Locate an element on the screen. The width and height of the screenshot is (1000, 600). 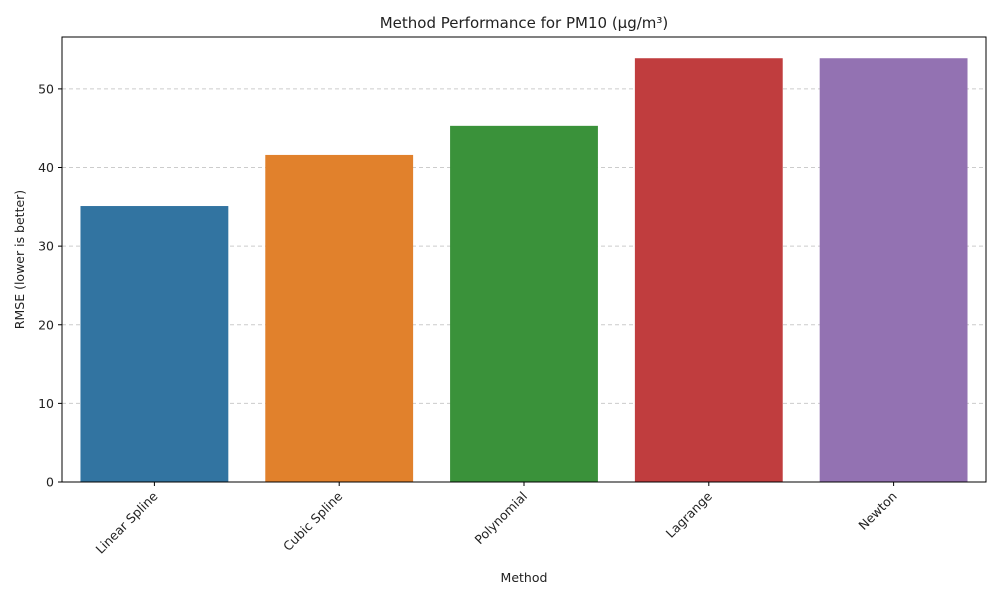
x-tick-label: Cubic Spline is located at coordinates (313, 521).